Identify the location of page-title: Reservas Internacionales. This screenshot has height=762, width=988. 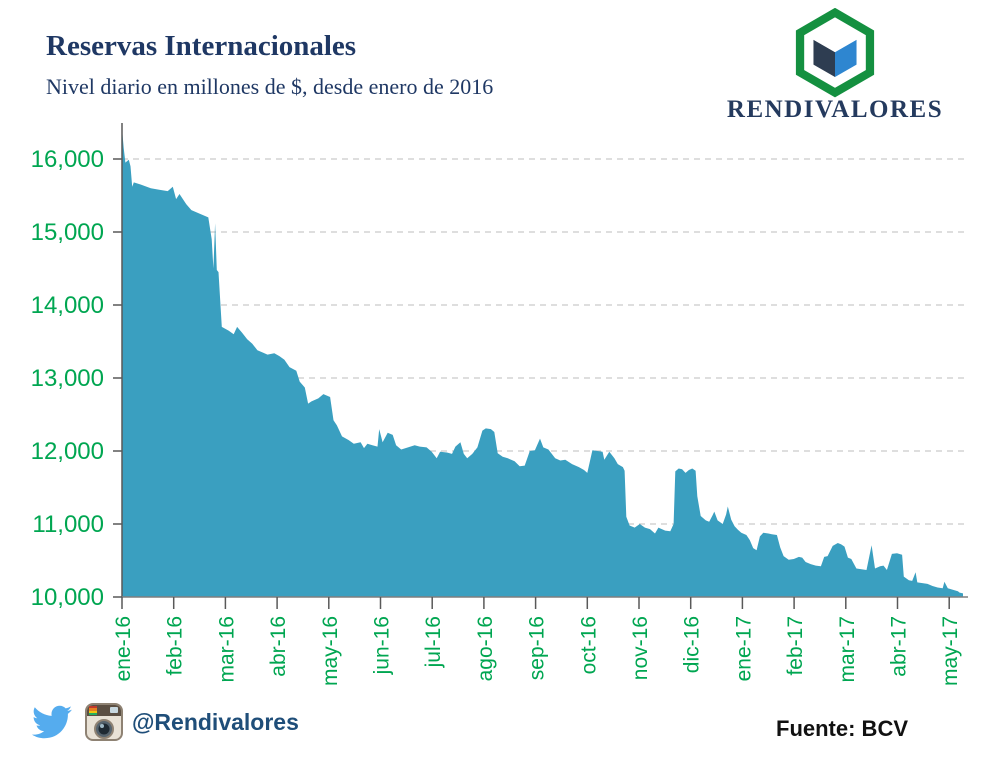
(201, 46).